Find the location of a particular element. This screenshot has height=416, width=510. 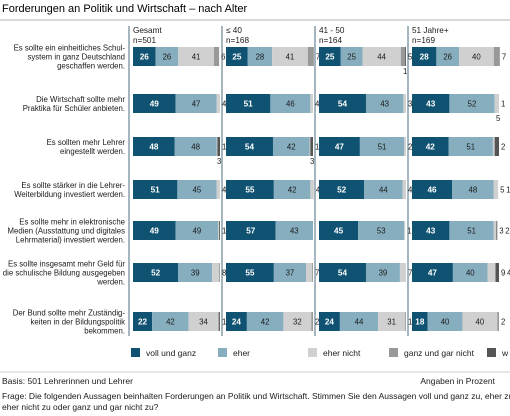

category-label: system in ganz Deutschland is located at coordinates (76, 57).